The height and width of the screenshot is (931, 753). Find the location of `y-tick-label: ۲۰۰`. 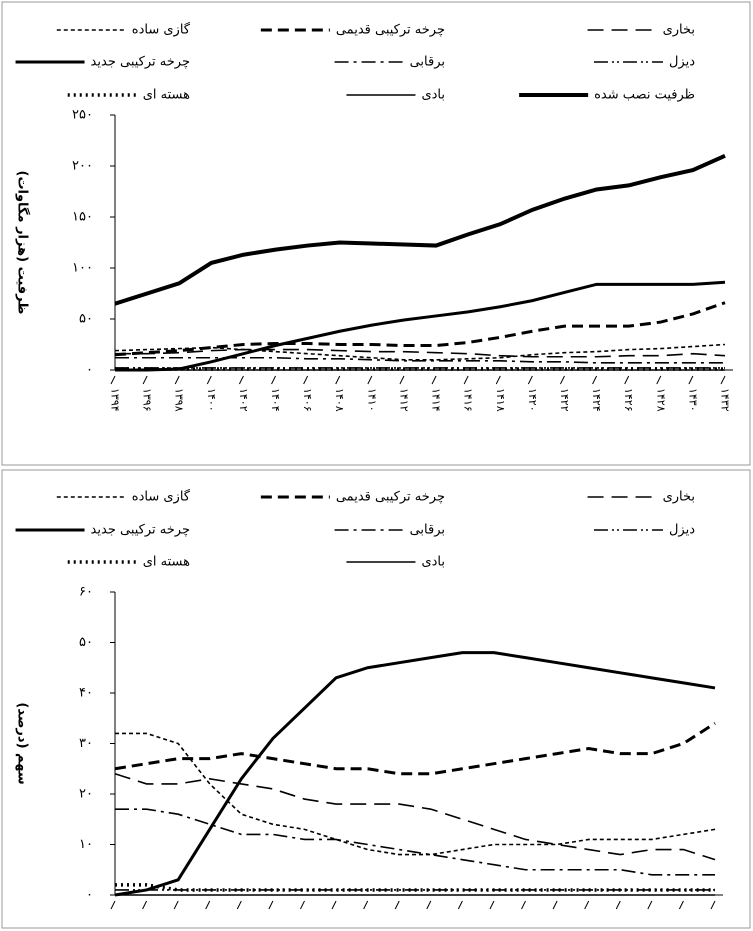

y-tick-label: ۲۰۰ is located at coordinates (82, 166).